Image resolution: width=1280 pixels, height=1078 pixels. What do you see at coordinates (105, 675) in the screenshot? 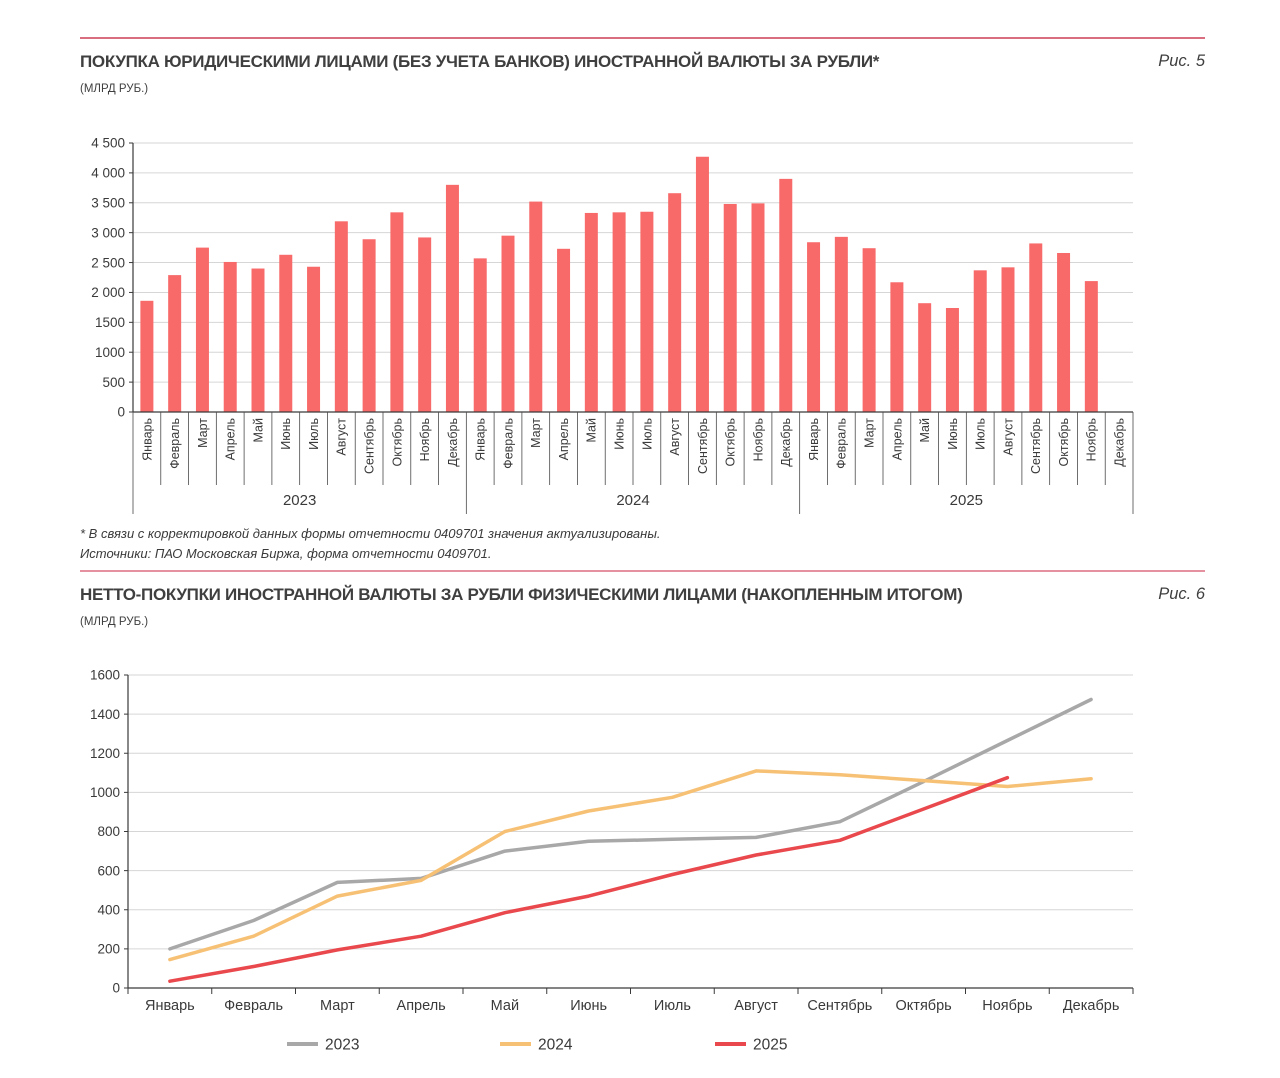
I see `y-tick-label: 1600` at bounding box center [105, 675].